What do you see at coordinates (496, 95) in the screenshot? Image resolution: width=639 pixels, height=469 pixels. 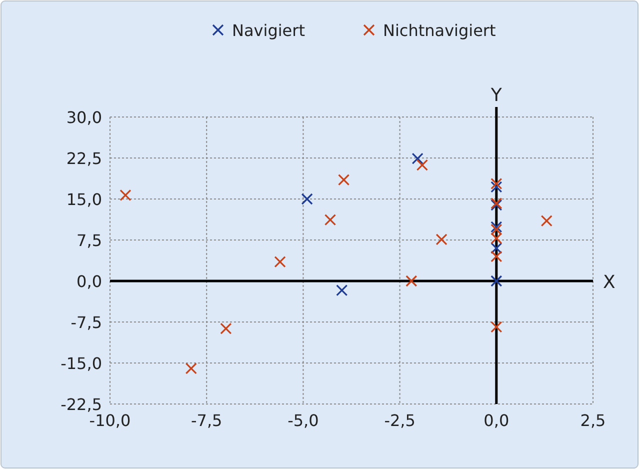 I see `y-axis-title: Y` at bounding box center [496, 95].